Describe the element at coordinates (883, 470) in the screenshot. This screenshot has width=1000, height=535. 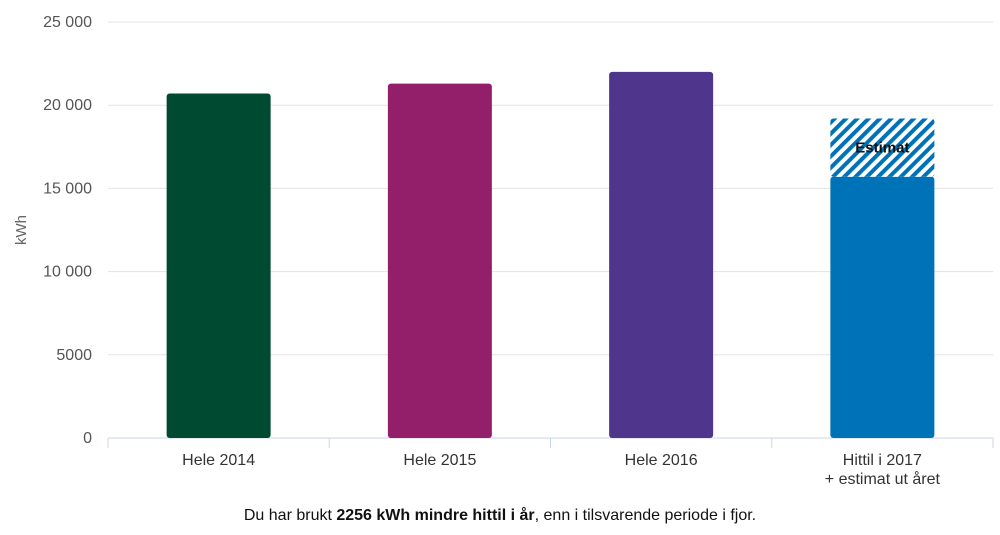
I see `x-tick-label: Hittil i 2017 + estimat ut året` at that location.